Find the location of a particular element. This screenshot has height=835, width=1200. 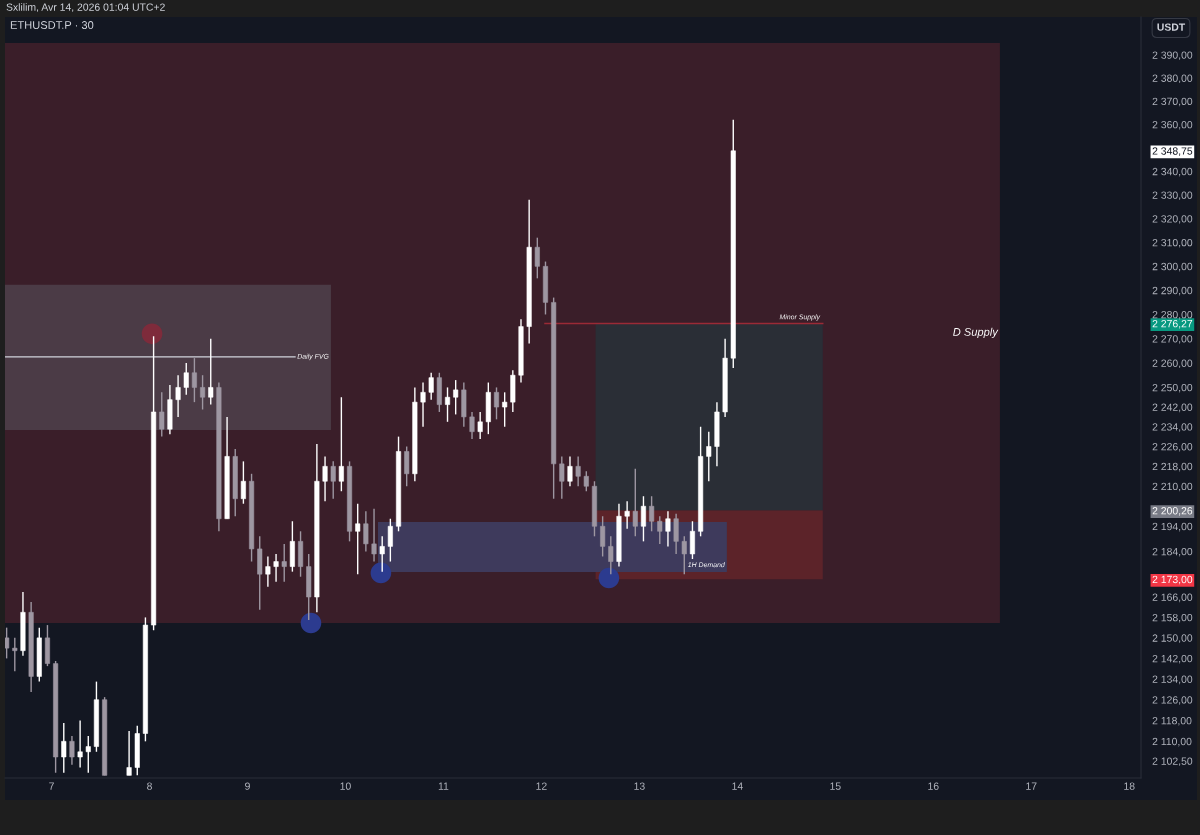

x-tick-label: 14 is located at coordinates (737, 786).